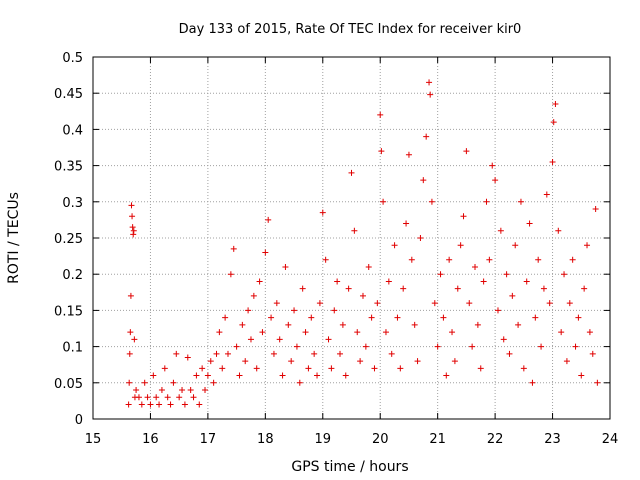  Describe the element at coordinates (72, 58) in the screenshot. I see `y-tick-label: 0.5` at that location.